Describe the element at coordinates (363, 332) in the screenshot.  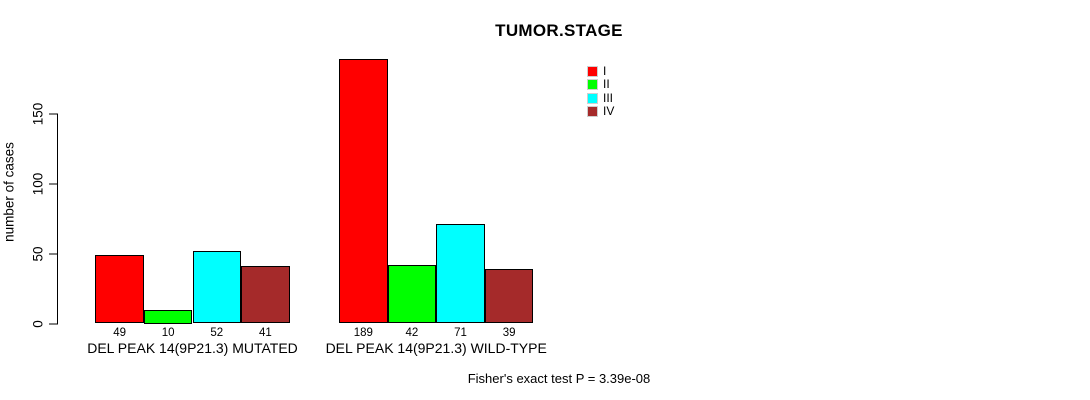
I see `bar-value-label: 189` at that location.